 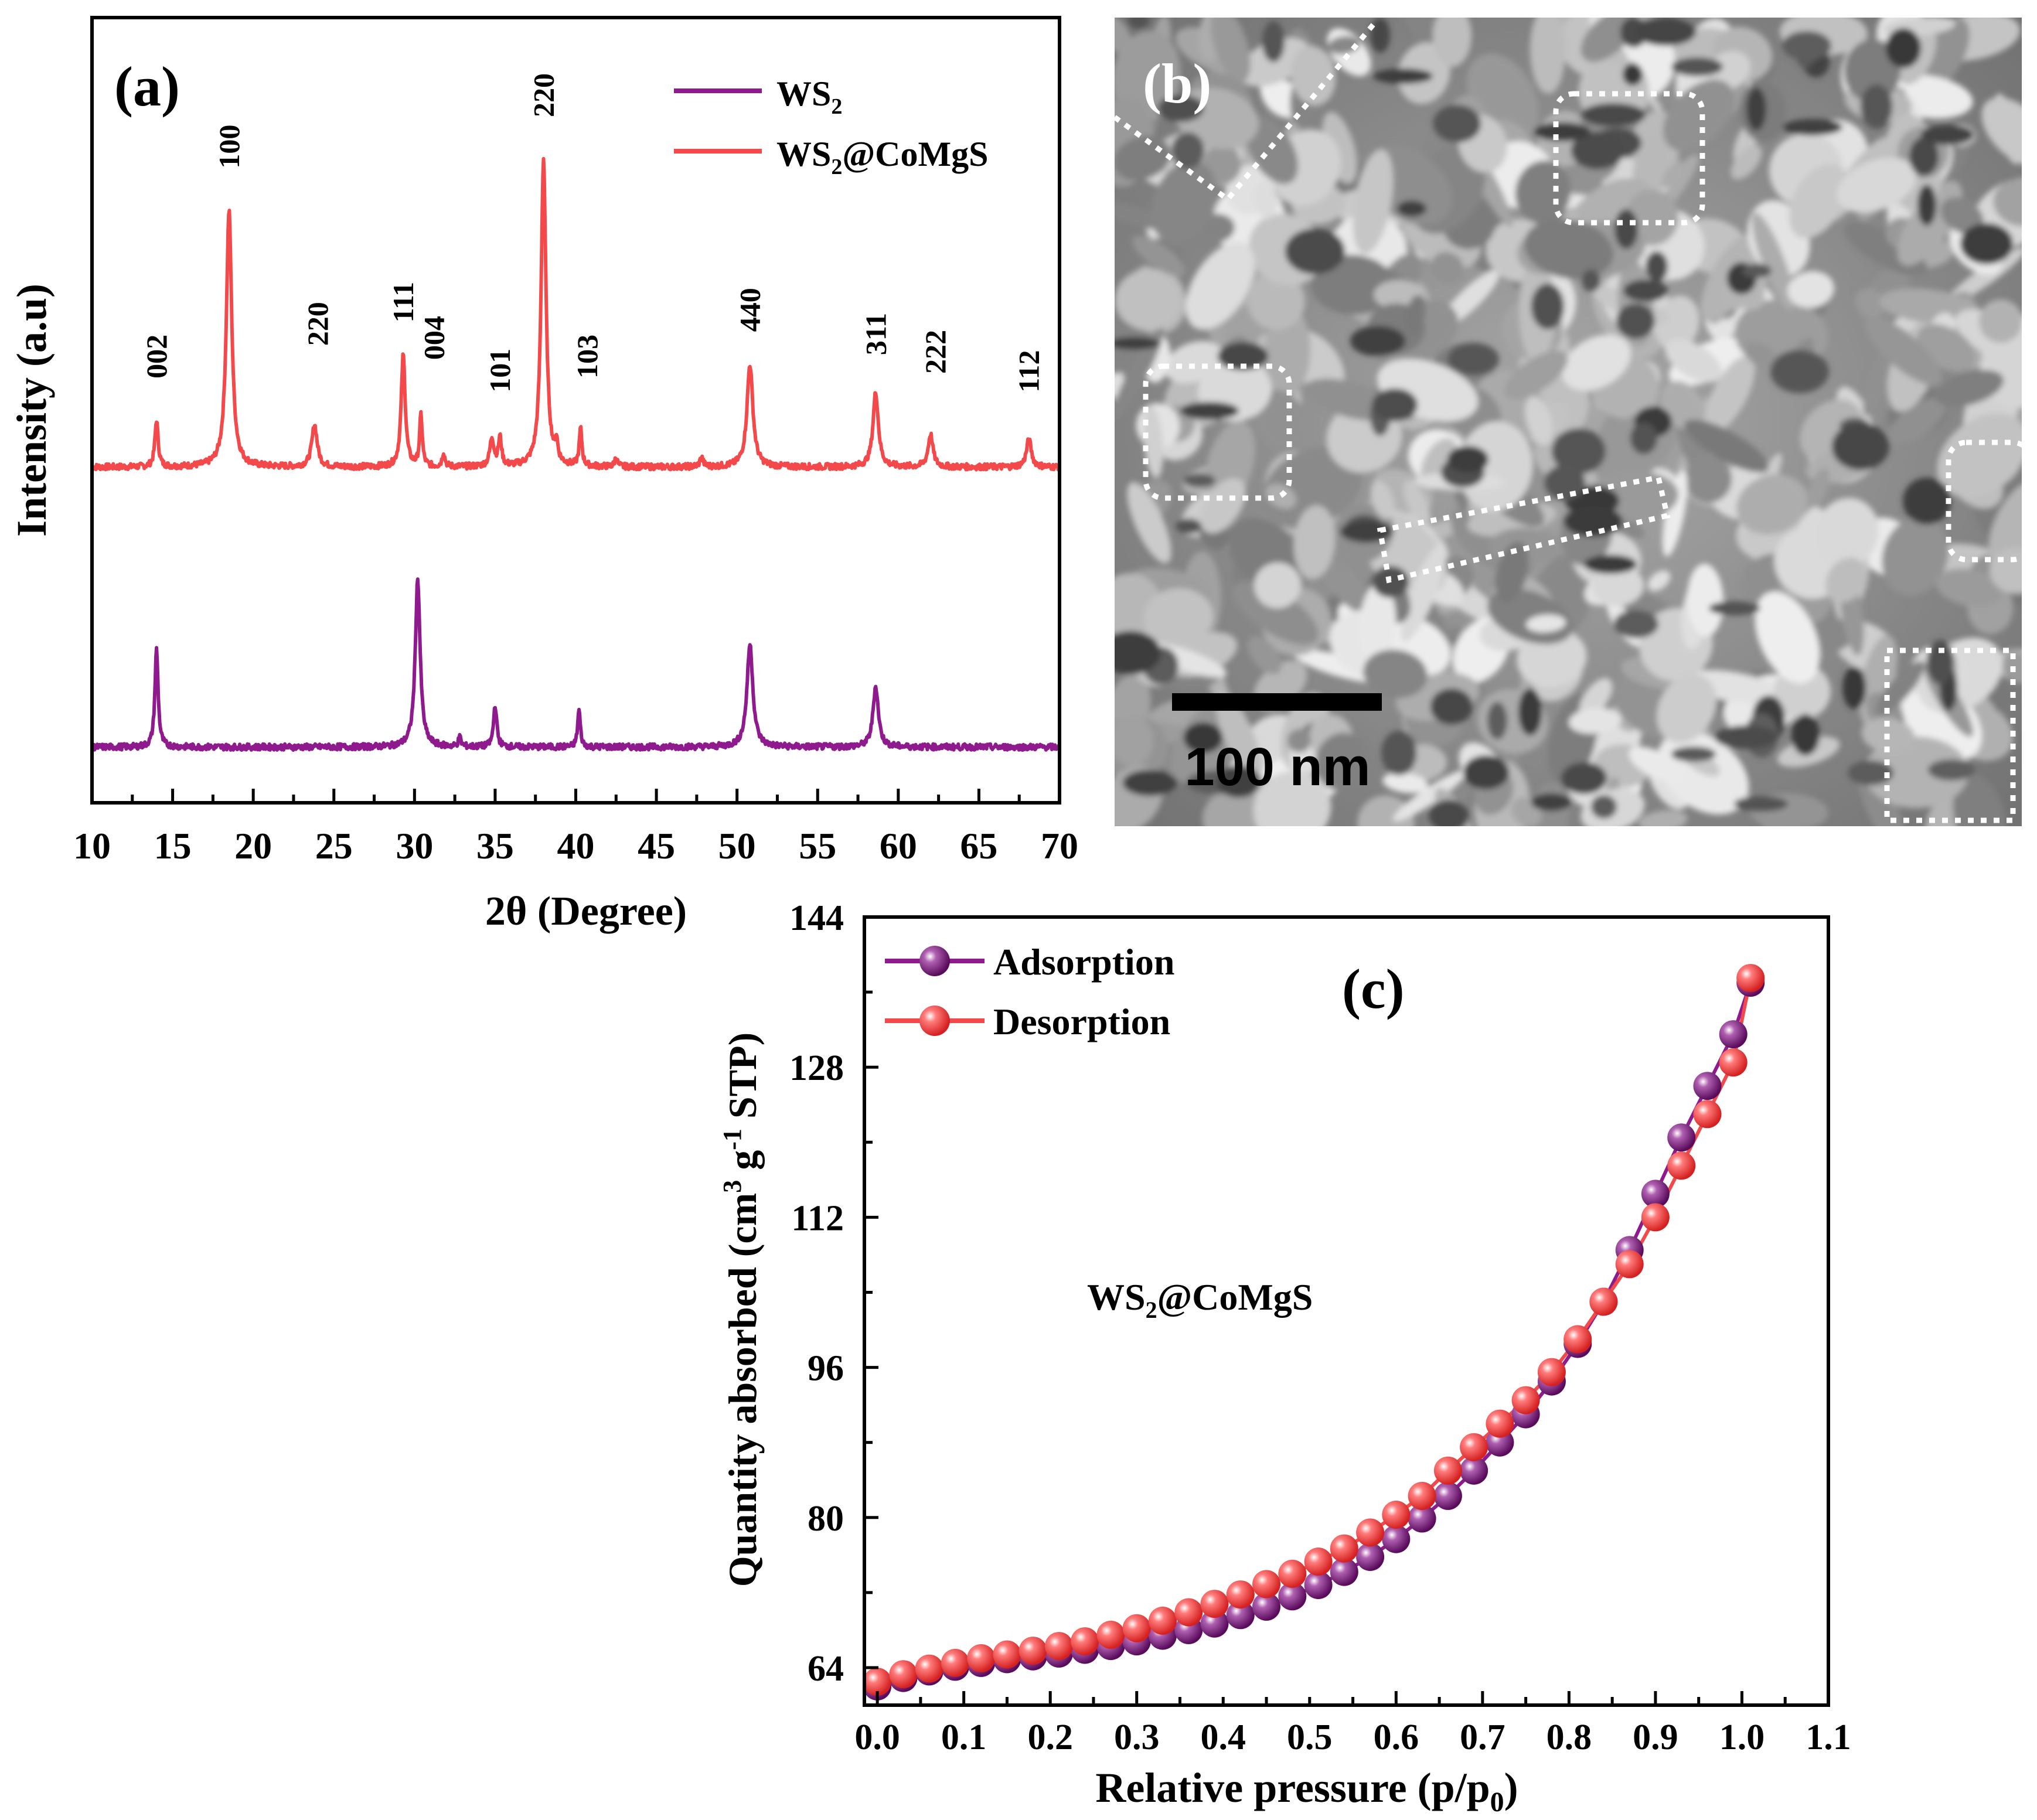 What do you see at coordinates (1081, 1021) in the screenshot?
I see `legend-label-desorption: Desorption` at bounding box center [1081, 1021].